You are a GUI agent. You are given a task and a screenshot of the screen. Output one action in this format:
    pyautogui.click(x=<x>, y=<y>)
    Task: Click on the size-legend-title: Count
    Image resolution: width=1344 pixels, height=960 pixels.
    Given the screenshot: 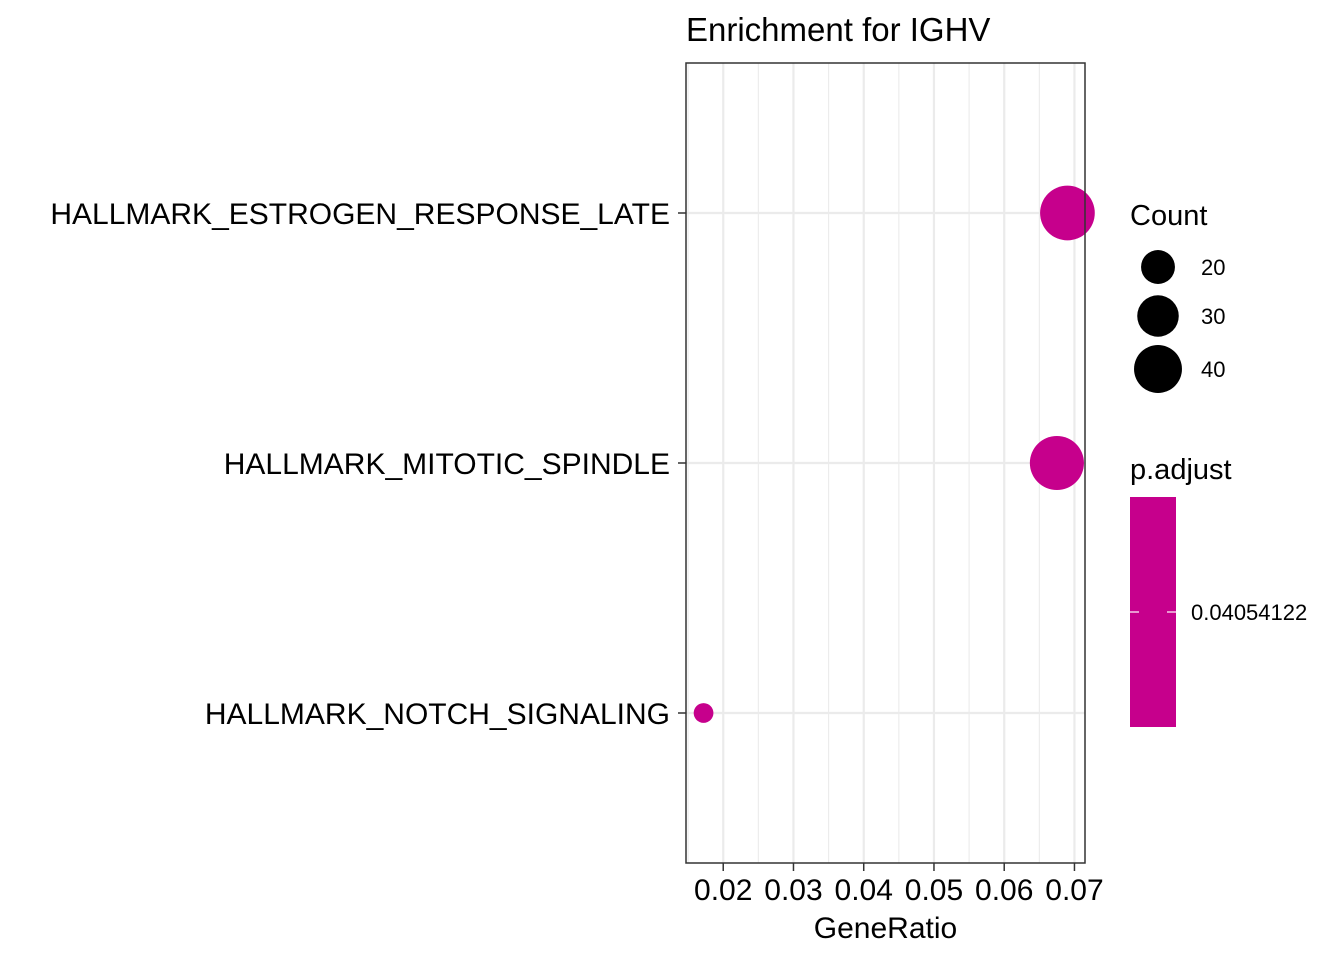 What is the action you would take?
    pyautogui.click(x=1168, y=216)
    